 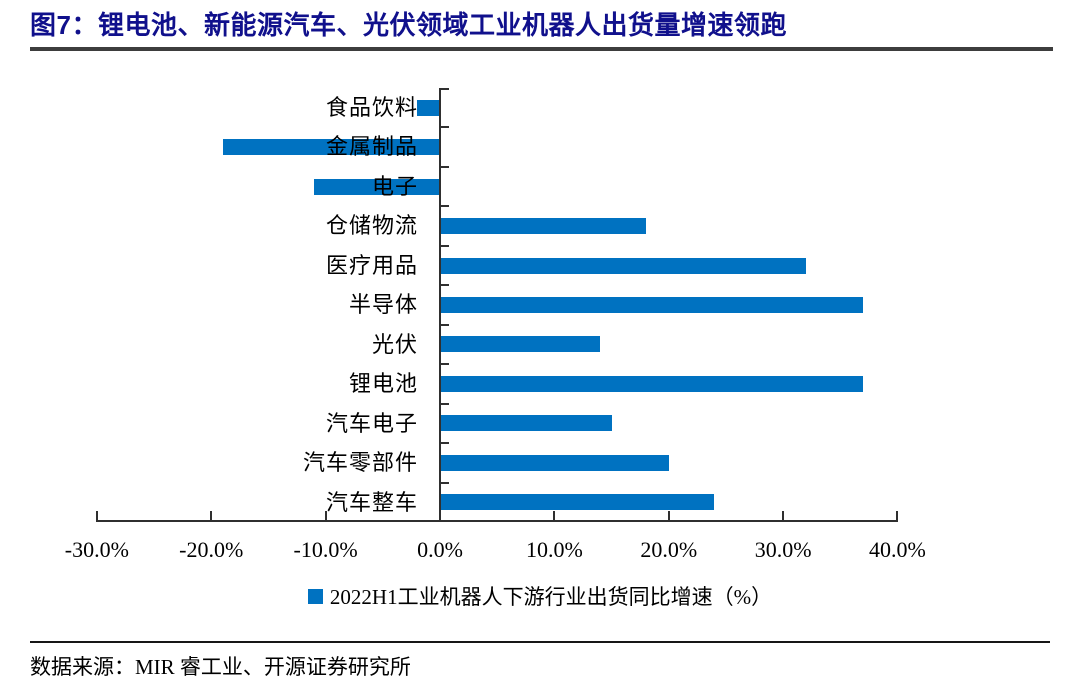 What do you see at coordinates (383, 384) in the screenshot?
I see `category-label: 锂电池` at bounding box center [383, 384].